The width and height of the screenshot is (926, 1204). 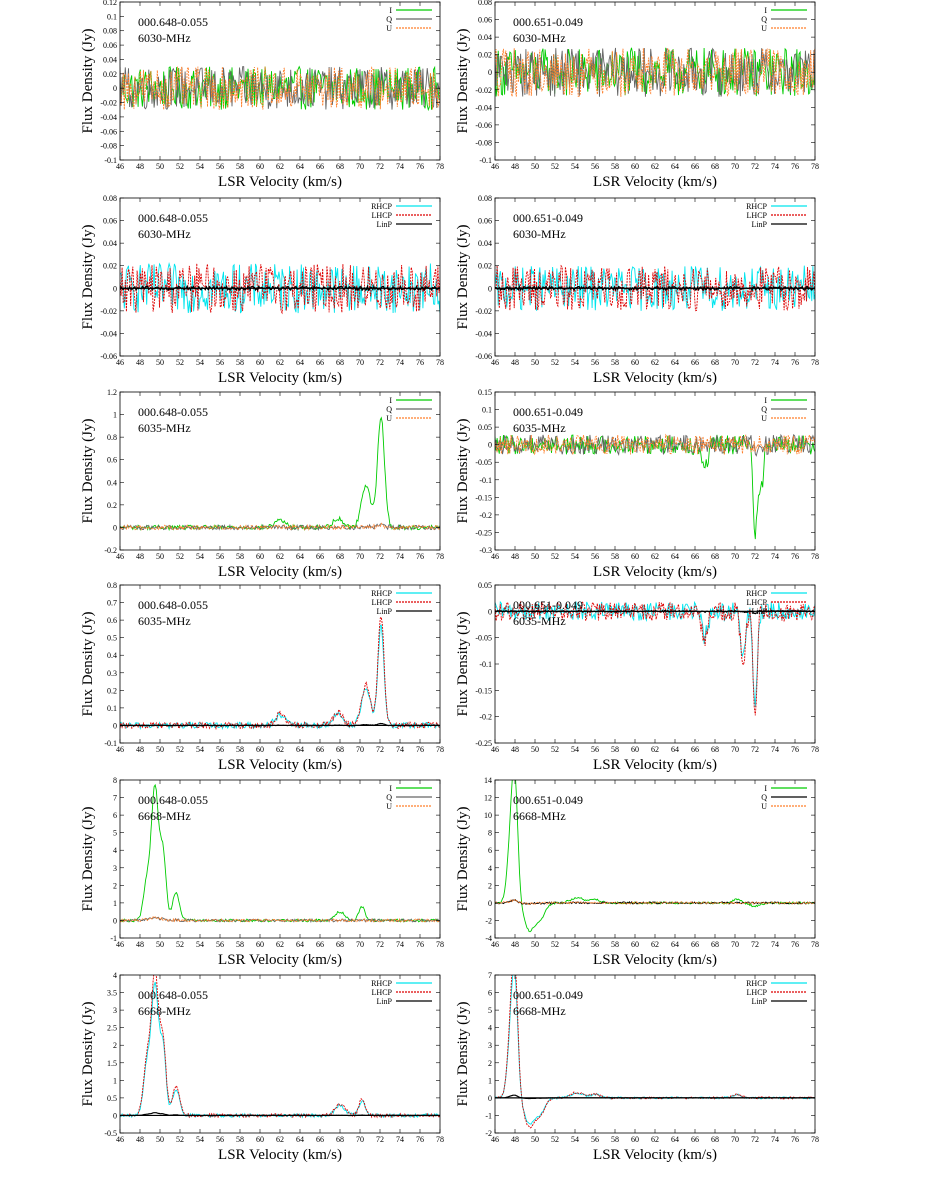 What do you see at coordinates (110, 45) in the screenshot?
I see `y-tick-label: 0.06` at bounding box center [110, 45].